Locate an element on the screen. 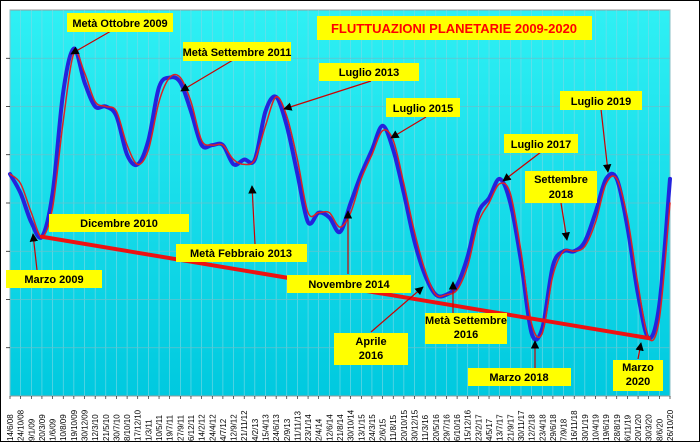 The height and width of the screenshot is (443, 700). annotation-dic-2010: Dicembre 2010 is located at coordinates (119, 223).